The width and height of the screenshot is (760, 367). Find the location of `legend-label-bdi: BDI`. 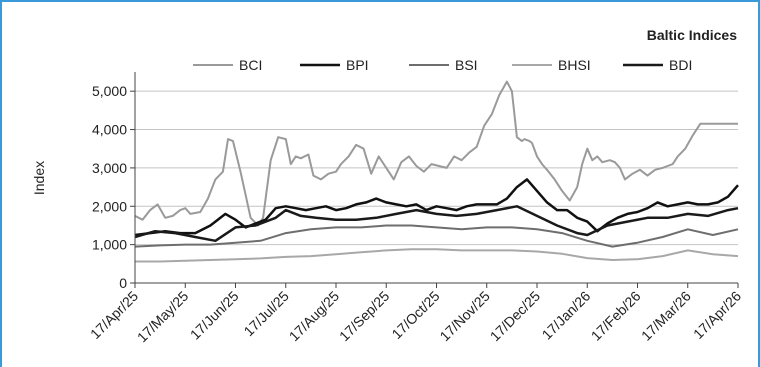

legend-label-bdi: BDI is located at coordinates (680, 65).